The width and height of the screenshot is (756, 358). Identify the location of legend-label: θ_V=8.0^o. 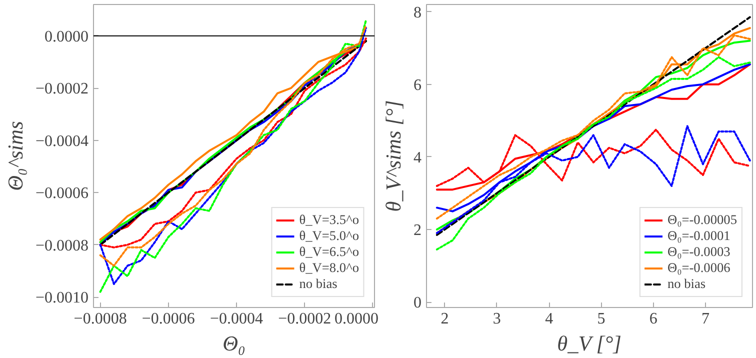
(329, 268).